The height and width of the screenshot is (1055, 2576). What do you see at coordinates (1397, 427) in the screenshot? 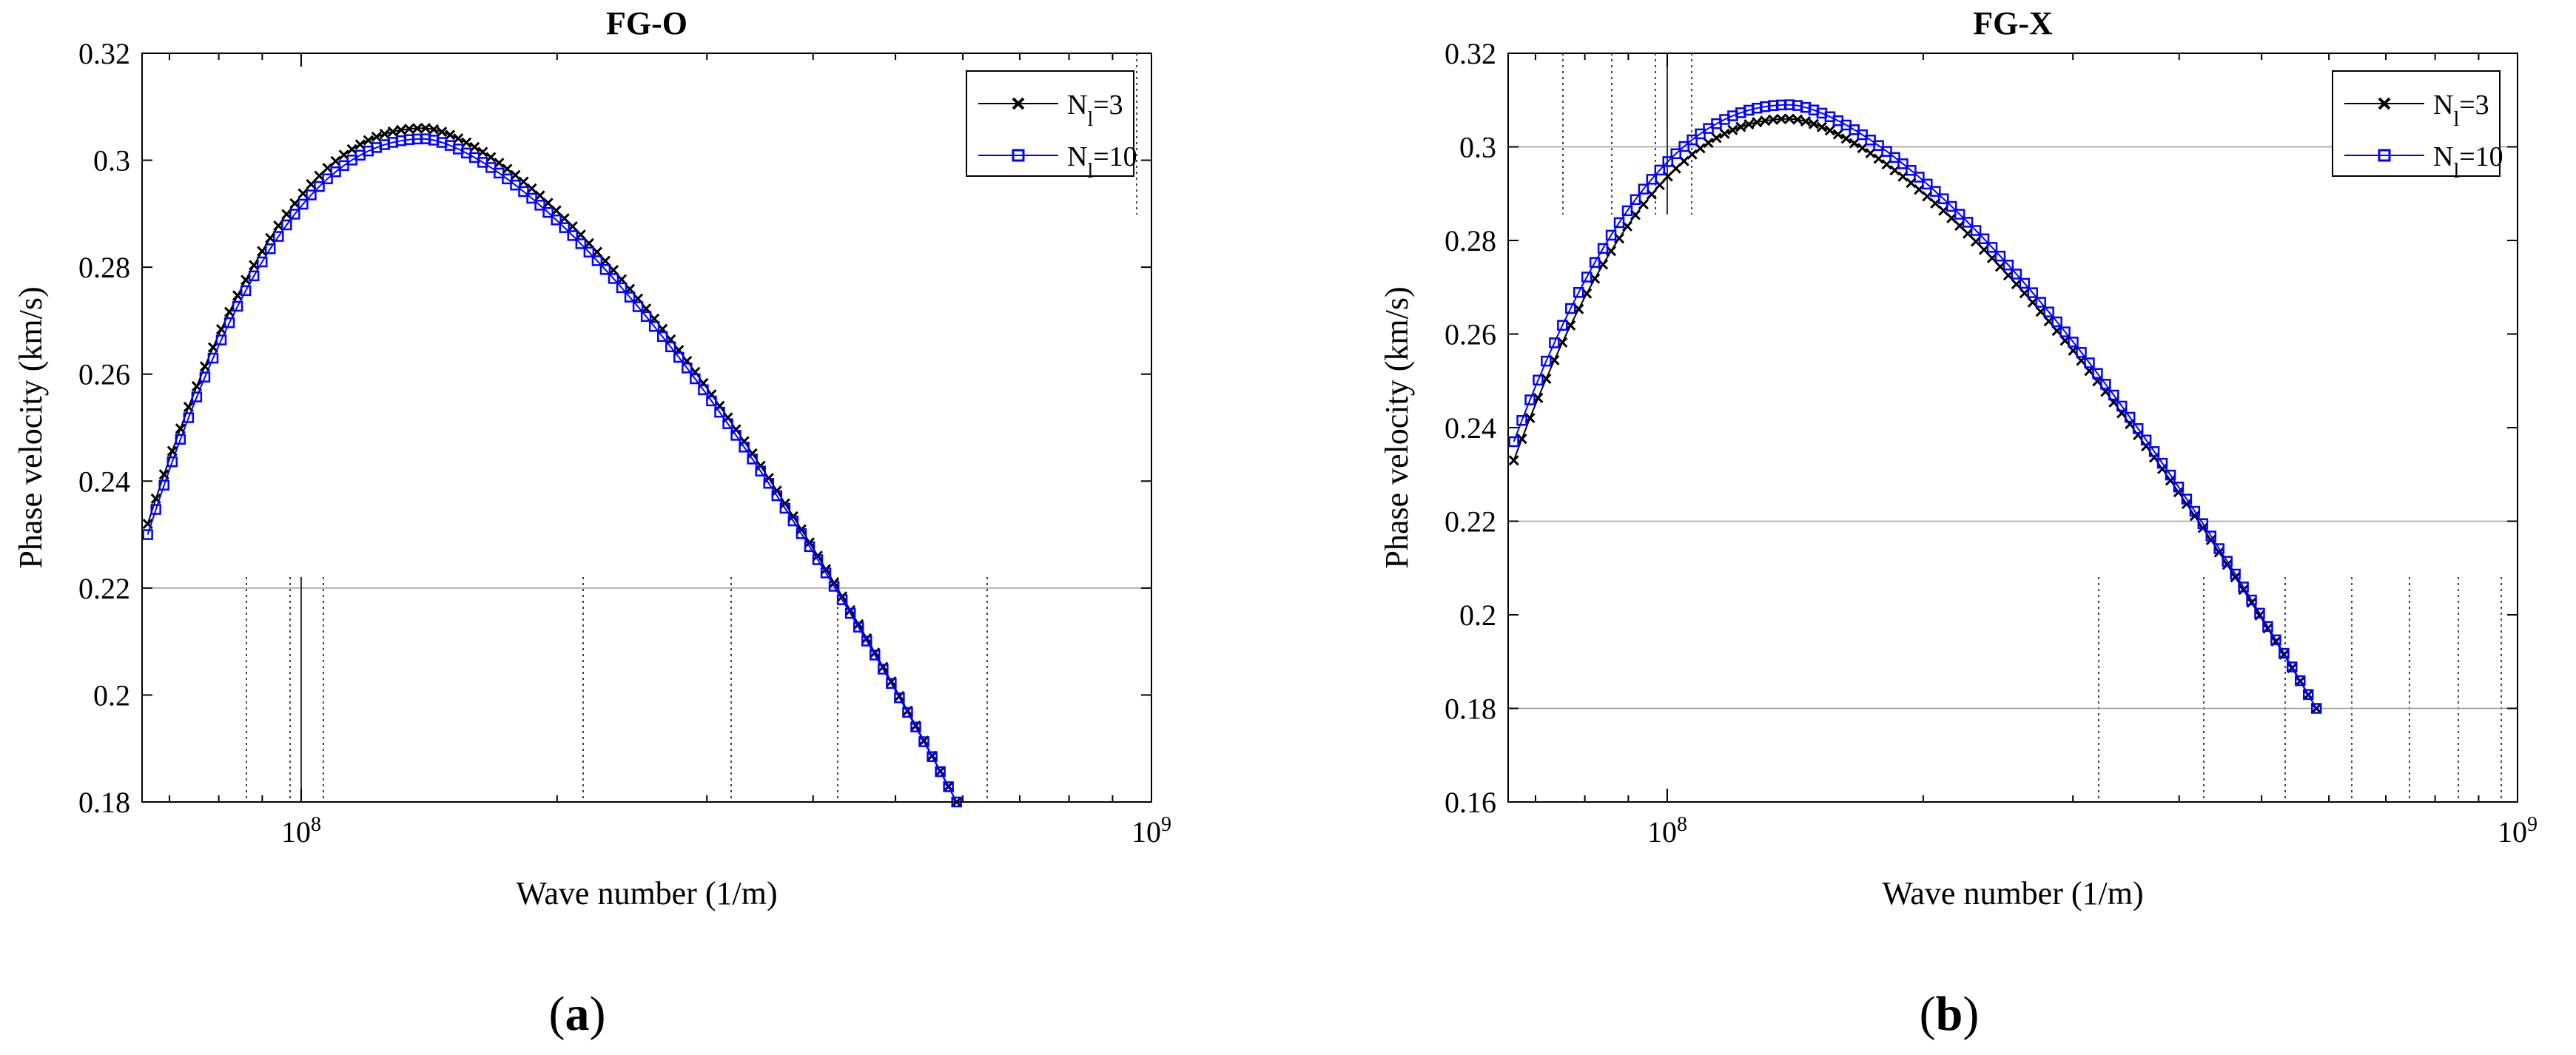
I see `y-axis-label: Phase velocity (km/s)` at bounding box center [1397, 427].